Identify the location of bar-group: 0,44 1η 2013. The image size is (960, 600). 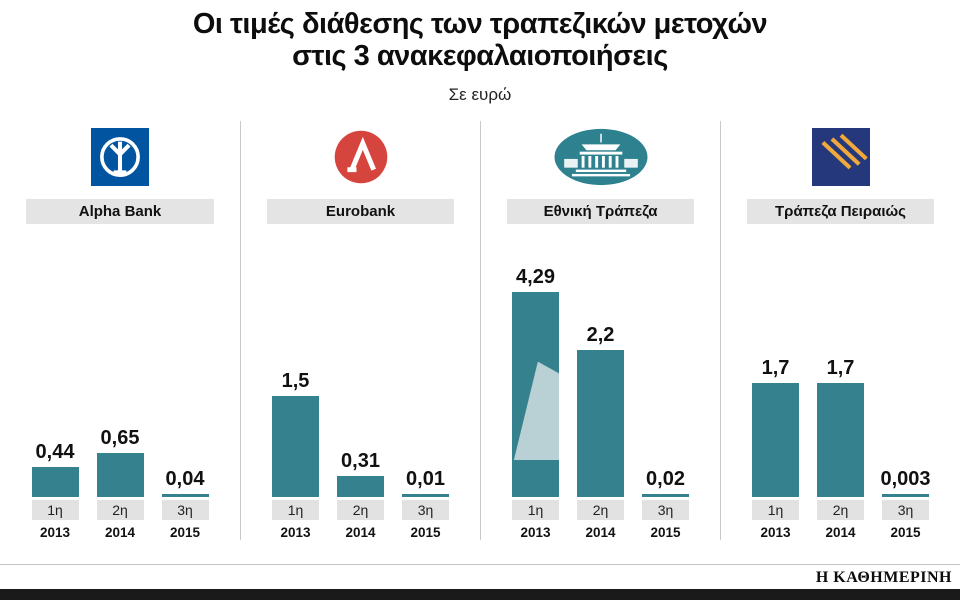
(55, 384).